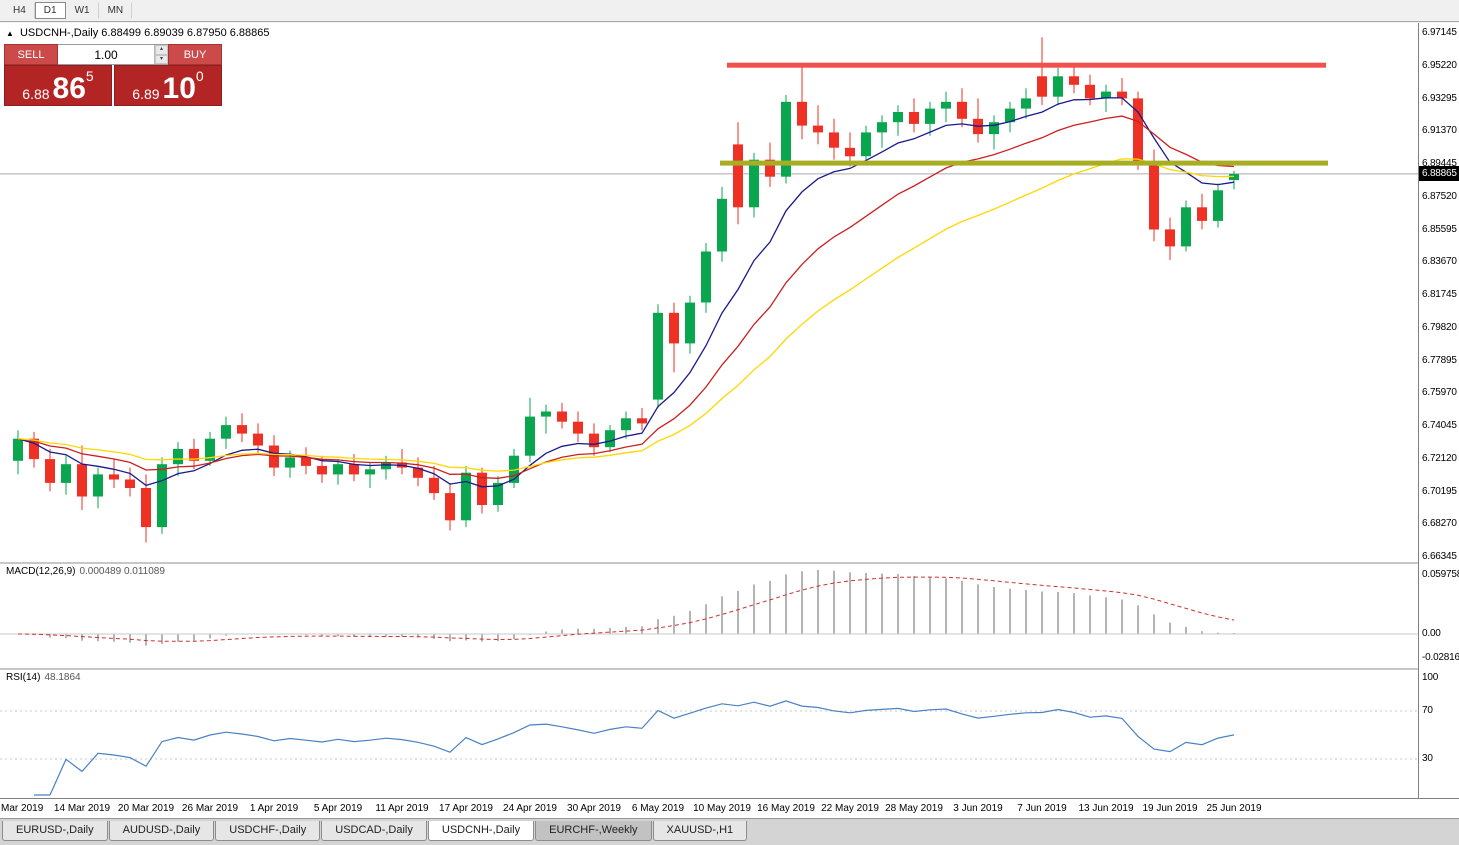  What do you see at coordinates (1439, 360) in the screenshot?
I see `price-axis-label: 6.77895` at bounding box center [1439, 360].